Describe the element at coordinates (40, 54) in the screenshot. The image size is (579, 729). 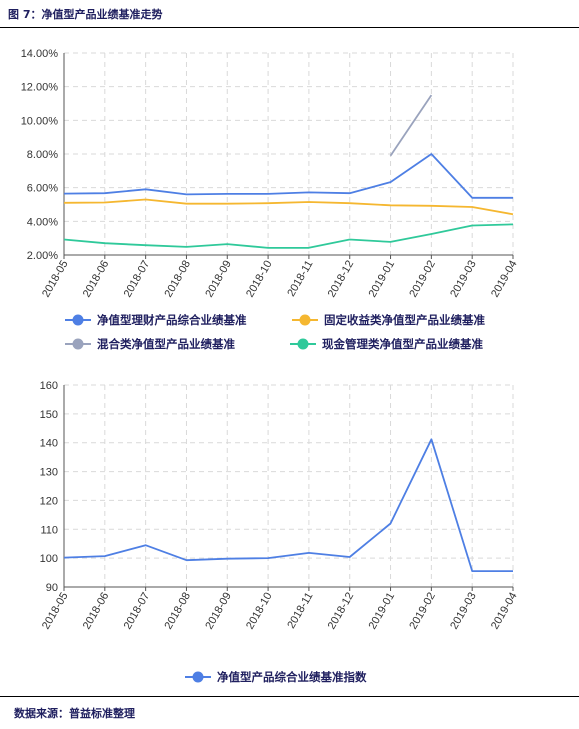
I see `y-tick-label: 14.00%` at that location.